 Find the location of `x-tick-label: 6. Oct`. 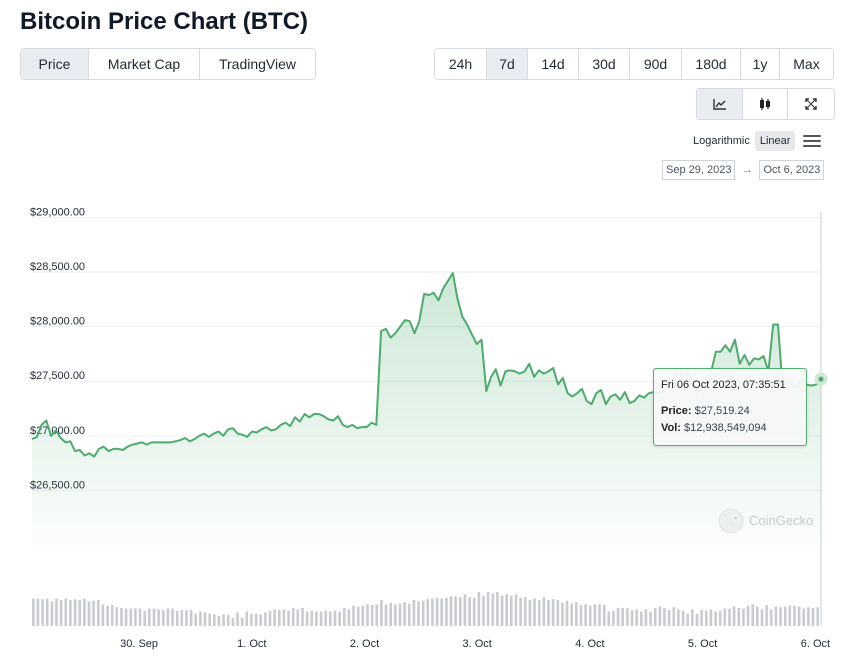

x-tick-label: 6. Oct is located at coordinates (815, 644).